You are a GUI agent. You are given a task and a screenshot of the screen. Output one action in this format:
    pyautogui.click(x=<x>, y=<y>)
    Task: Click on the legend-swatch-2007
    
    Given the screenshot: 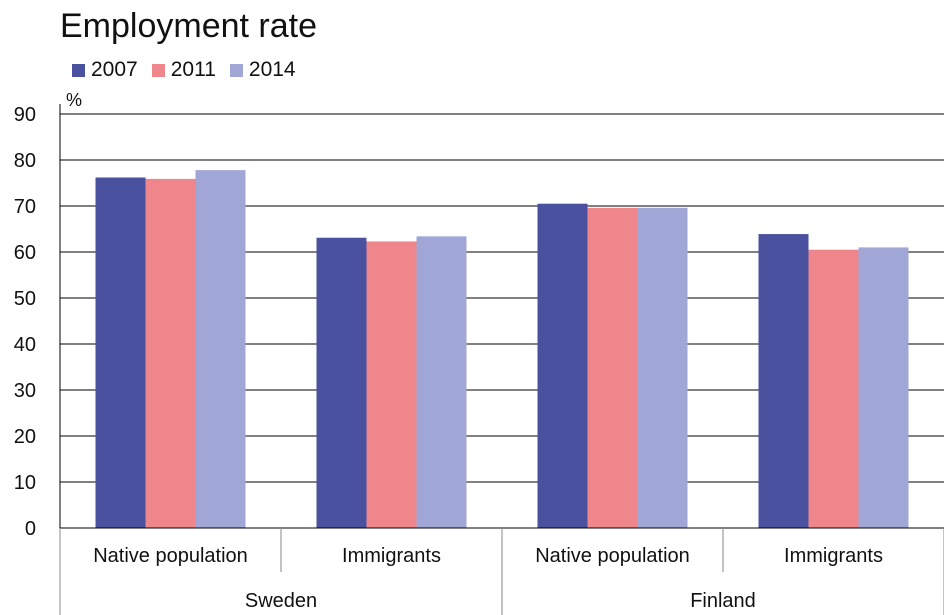 What is the action you would take?
    pyautogui.click(x=78, y=70)
    